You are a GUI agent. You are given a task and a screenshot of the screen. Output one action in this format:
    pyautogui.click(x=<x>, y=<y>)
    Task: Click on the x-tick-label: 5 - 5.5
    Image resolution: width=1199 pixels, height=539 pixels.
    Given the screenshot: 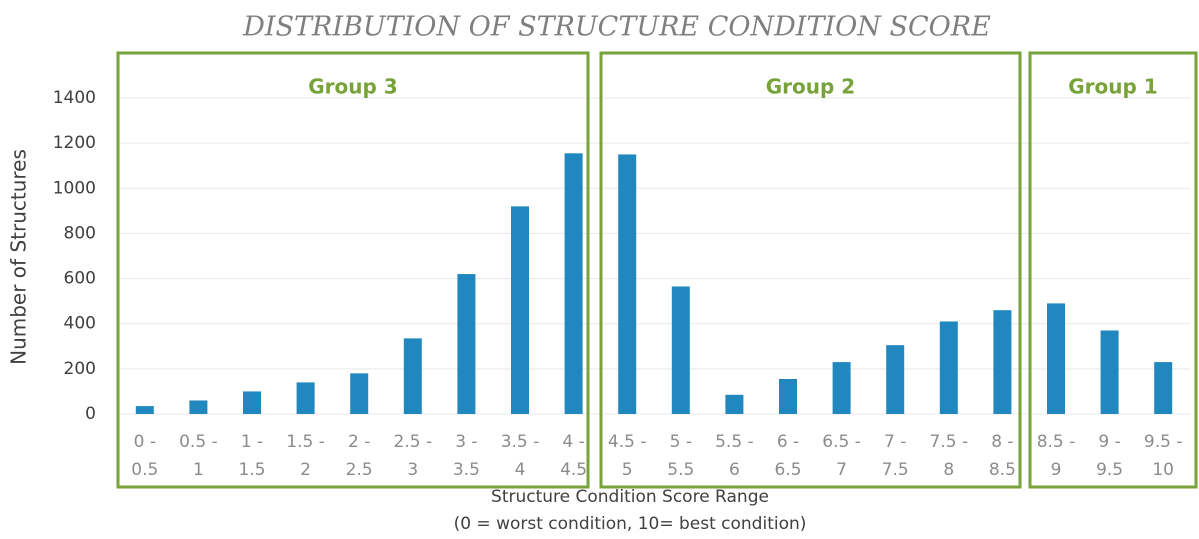 What is the action you would take?
    pyautogui.click(x=681, y=456)
    